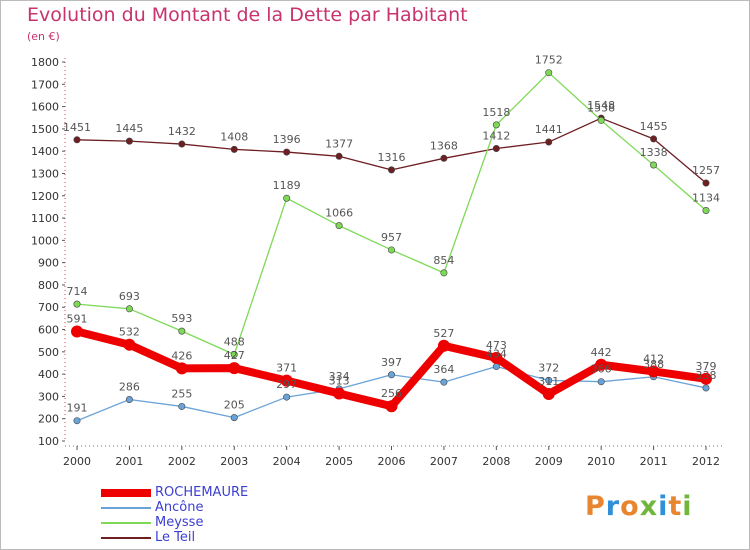 The image size is (750, 550). What do you see at coordinates (77, 291) in the screenshot?
I see `data-label: 714` at bounding box center [77, 291].